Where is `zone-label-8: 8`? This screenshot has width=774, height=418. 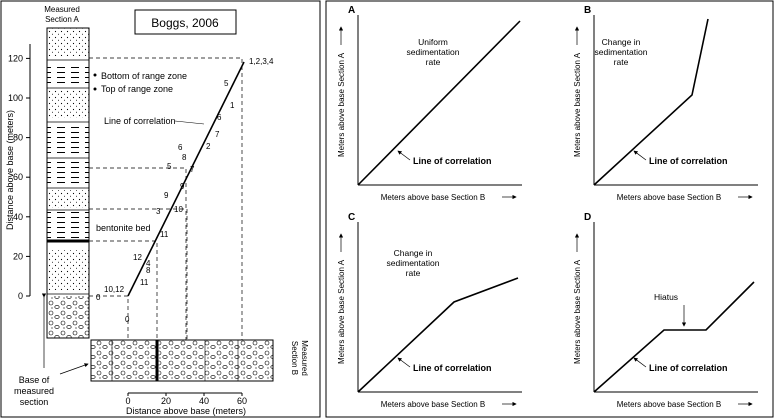
zone-label-8: 8 is located at coordinates (184, 157).